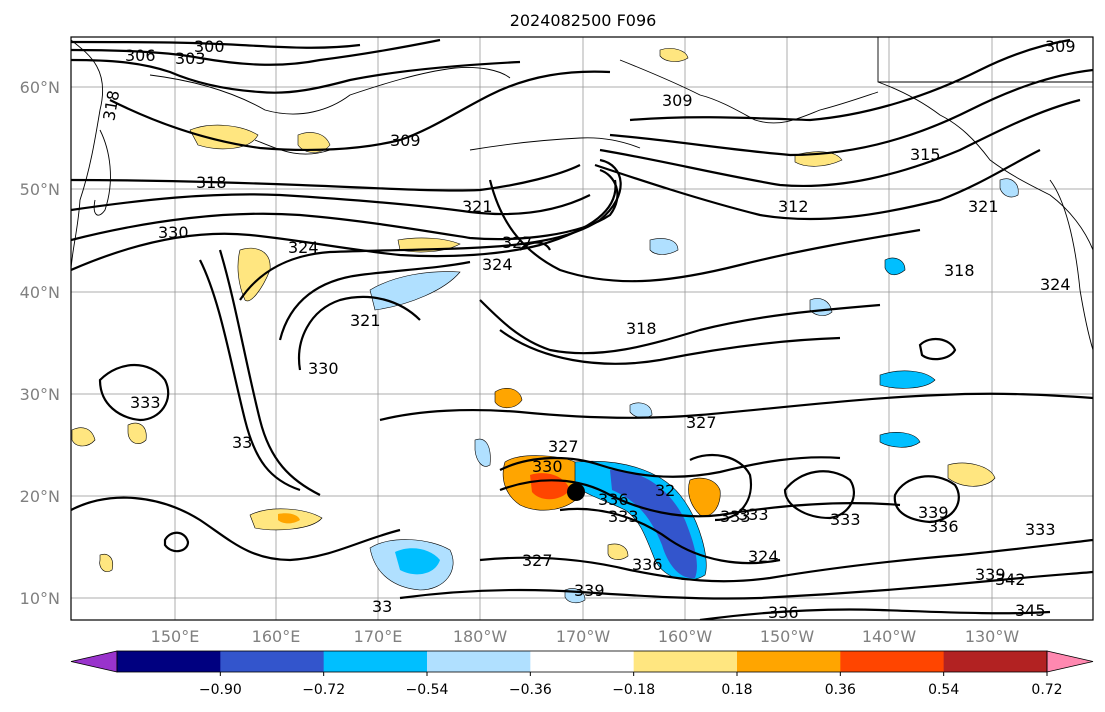 This screenshot has height=712, width=1105. I want to click on contour-label: 345, so click(1030, 610).